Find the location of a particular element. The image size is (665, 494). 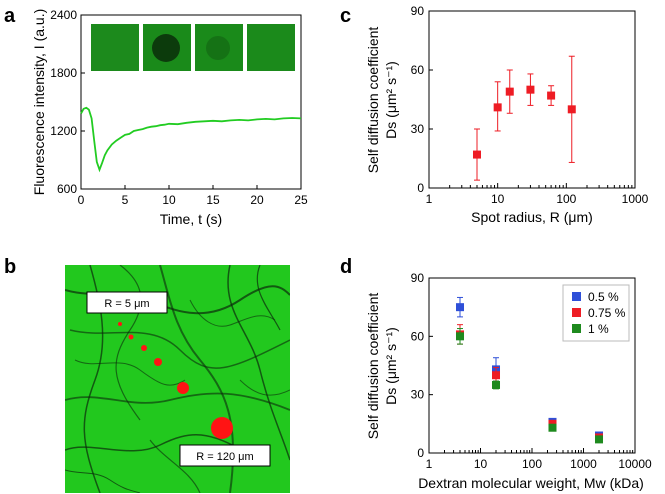

panel-d-x-label: Dextran molecular weight, Mw (kDa) is located at coordinates (531, 483).